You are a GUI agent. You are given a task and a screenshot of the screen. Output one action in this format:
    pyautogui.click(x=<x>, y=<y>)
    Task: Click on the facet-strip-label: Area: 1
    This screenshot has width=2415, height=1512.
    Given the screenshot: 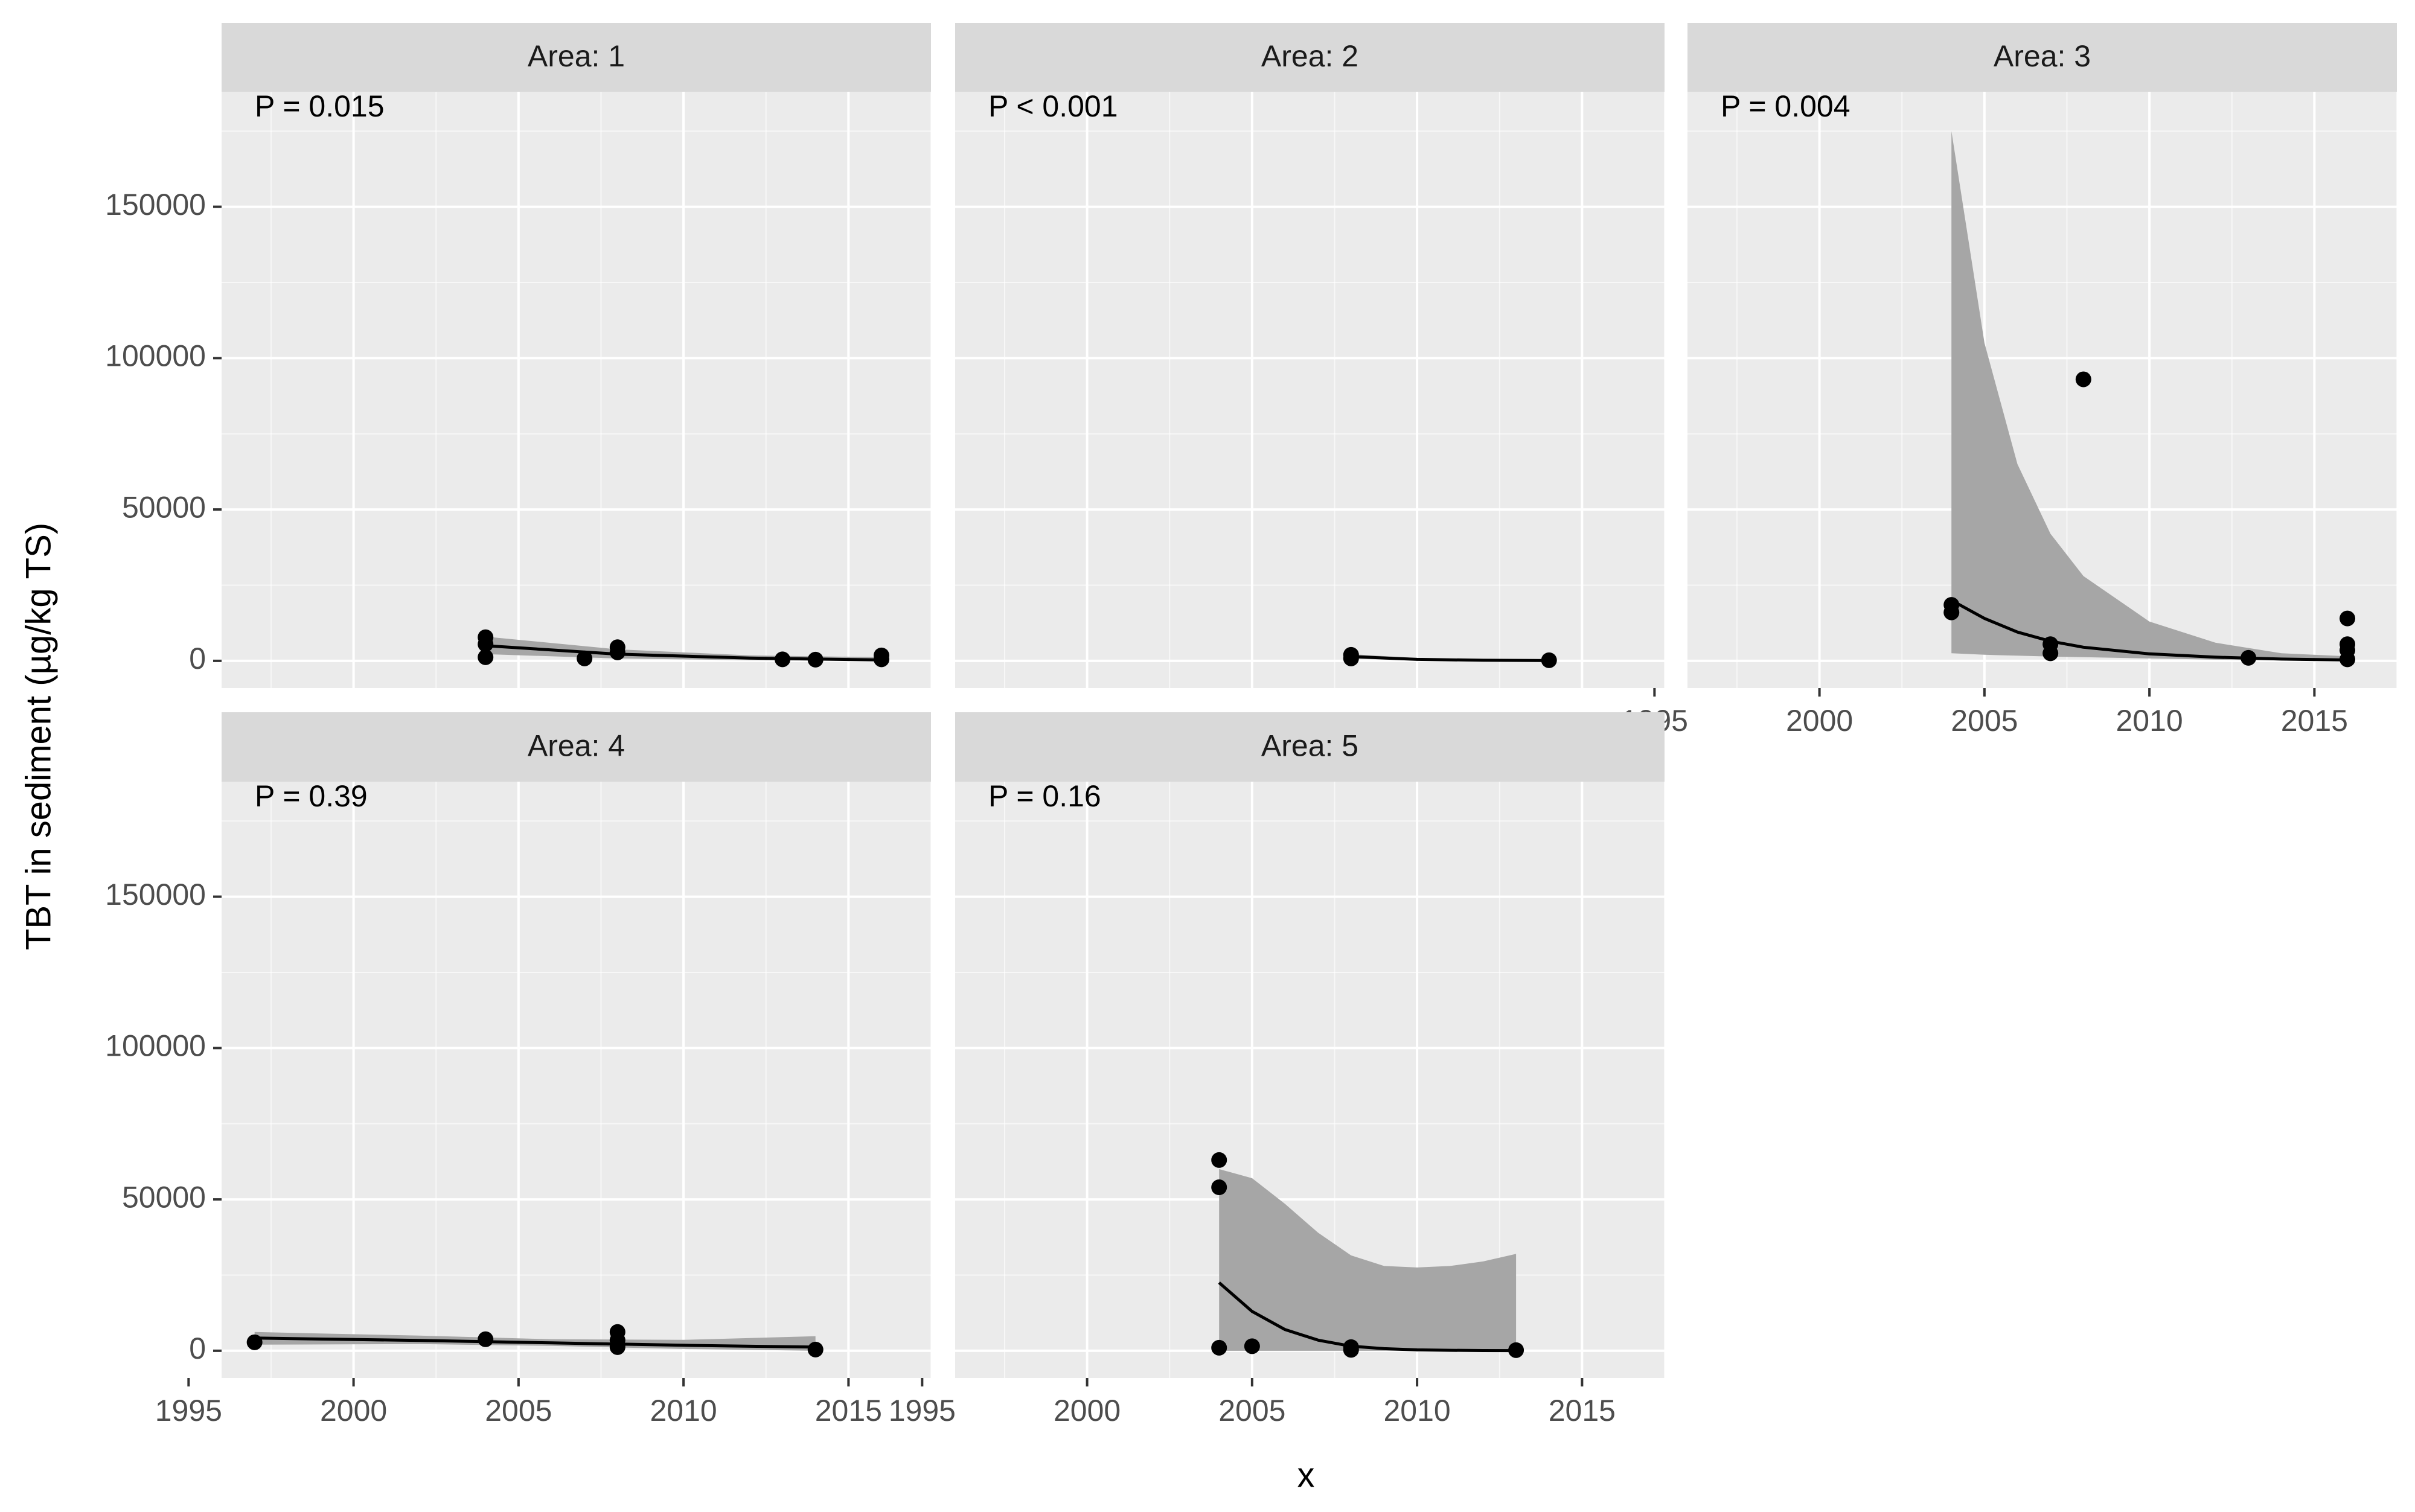 What is the action you would take?
    pyautogui.click(x=576, y=56)
    